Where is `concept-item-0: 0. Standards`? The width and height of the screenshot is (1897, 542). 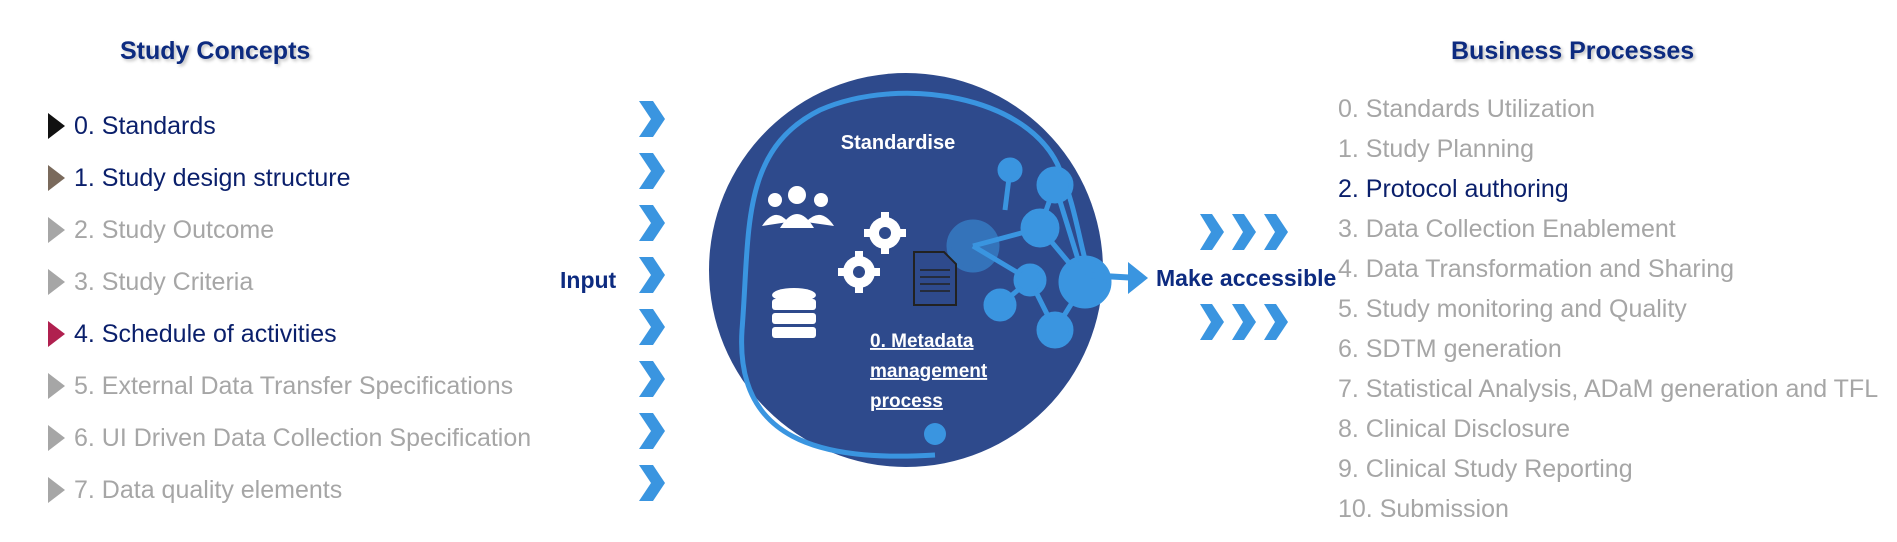 concept-item-0: 0. Standards is located at coordinates (289, 126).